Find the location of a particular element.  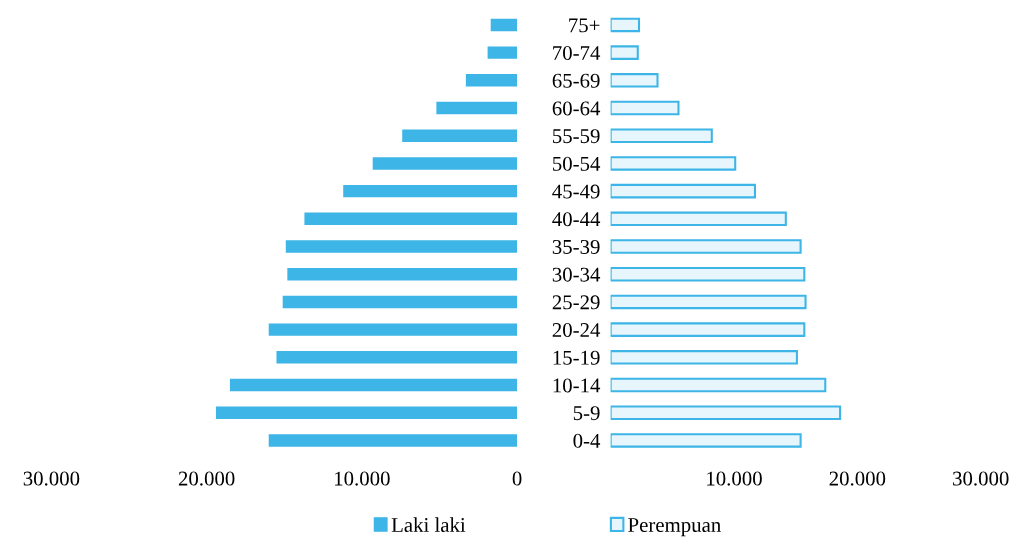

x-tick-label: 0 is located at coordinates (517, 478).